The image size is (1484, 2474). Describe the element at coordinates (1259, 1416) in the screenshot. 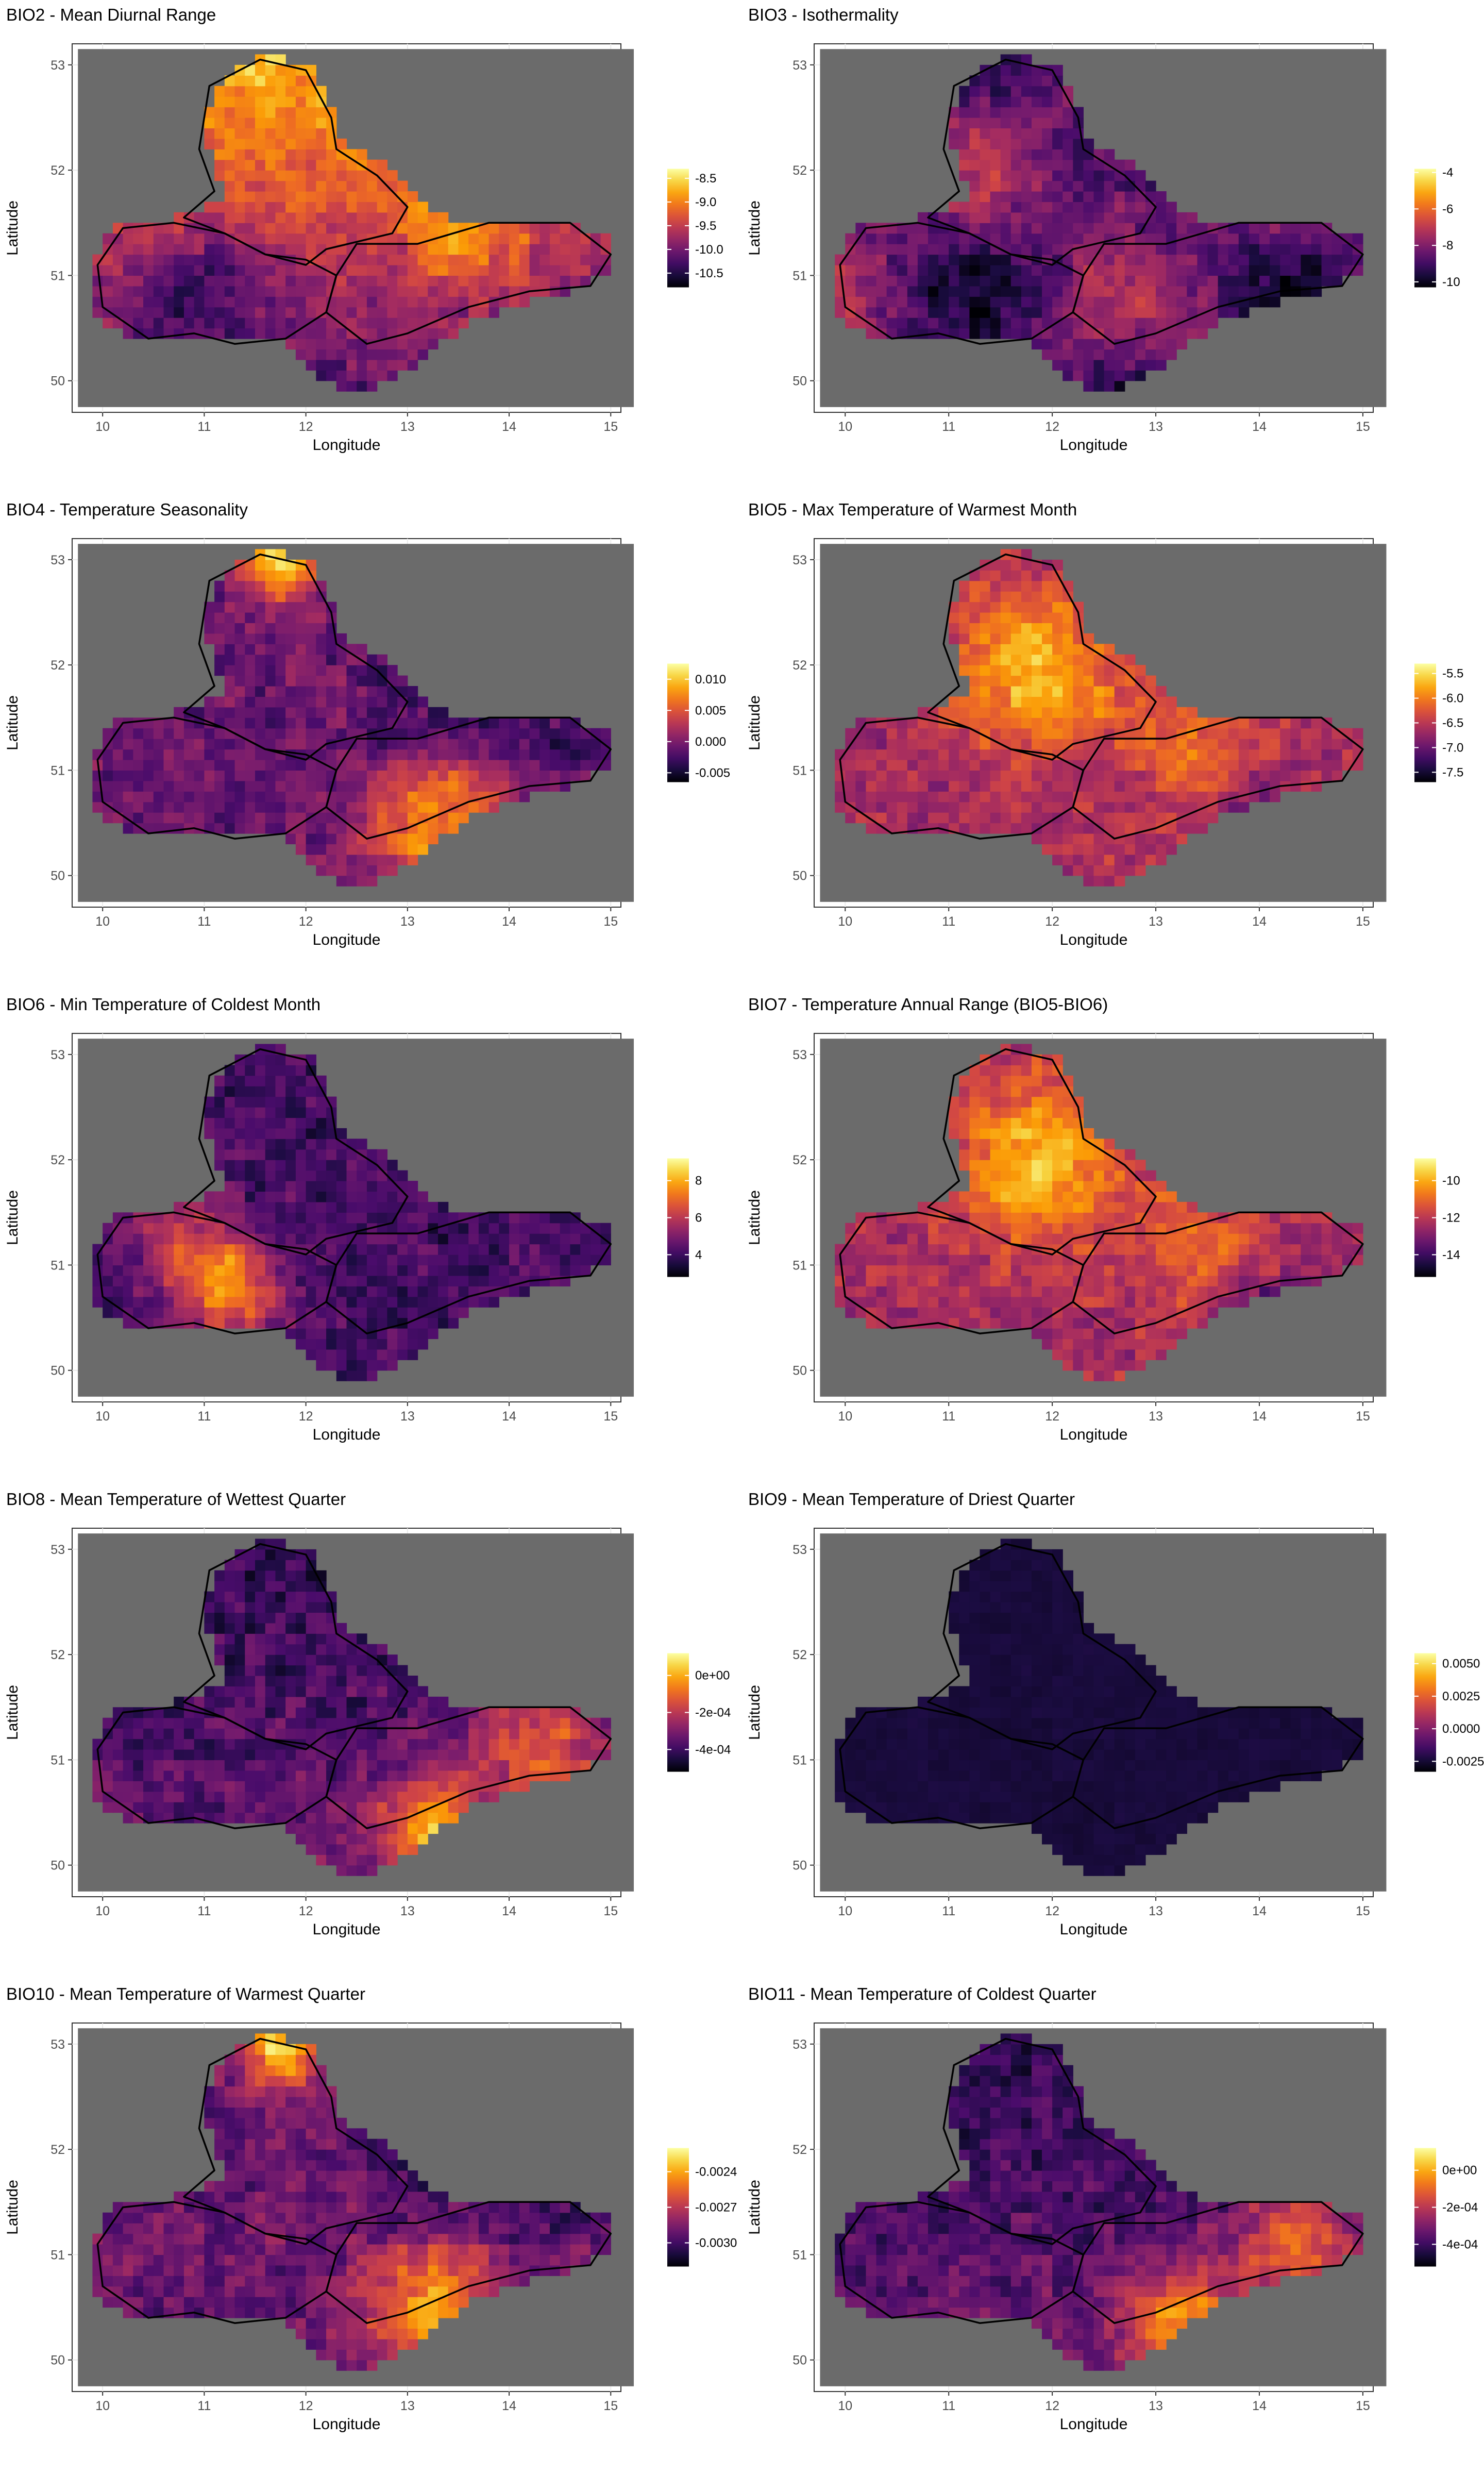

I see `x-tick-label: 14` at that location.